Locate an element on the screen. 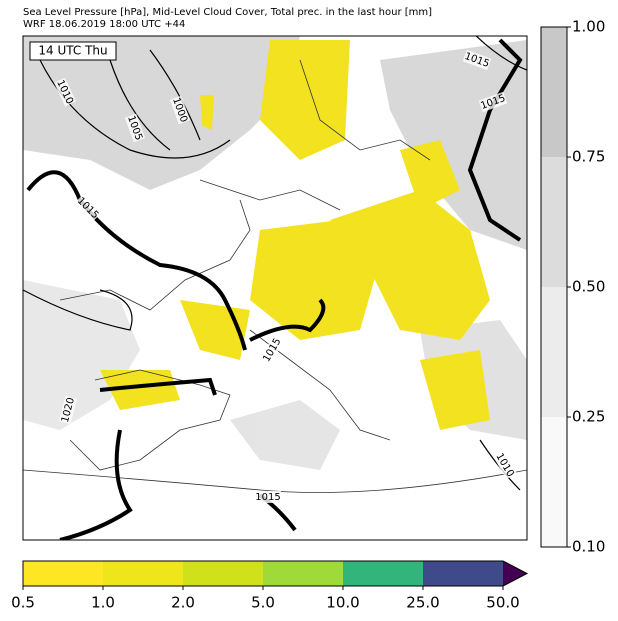  precip-tick-label: 10.0 is located at coordinates (342, 603).